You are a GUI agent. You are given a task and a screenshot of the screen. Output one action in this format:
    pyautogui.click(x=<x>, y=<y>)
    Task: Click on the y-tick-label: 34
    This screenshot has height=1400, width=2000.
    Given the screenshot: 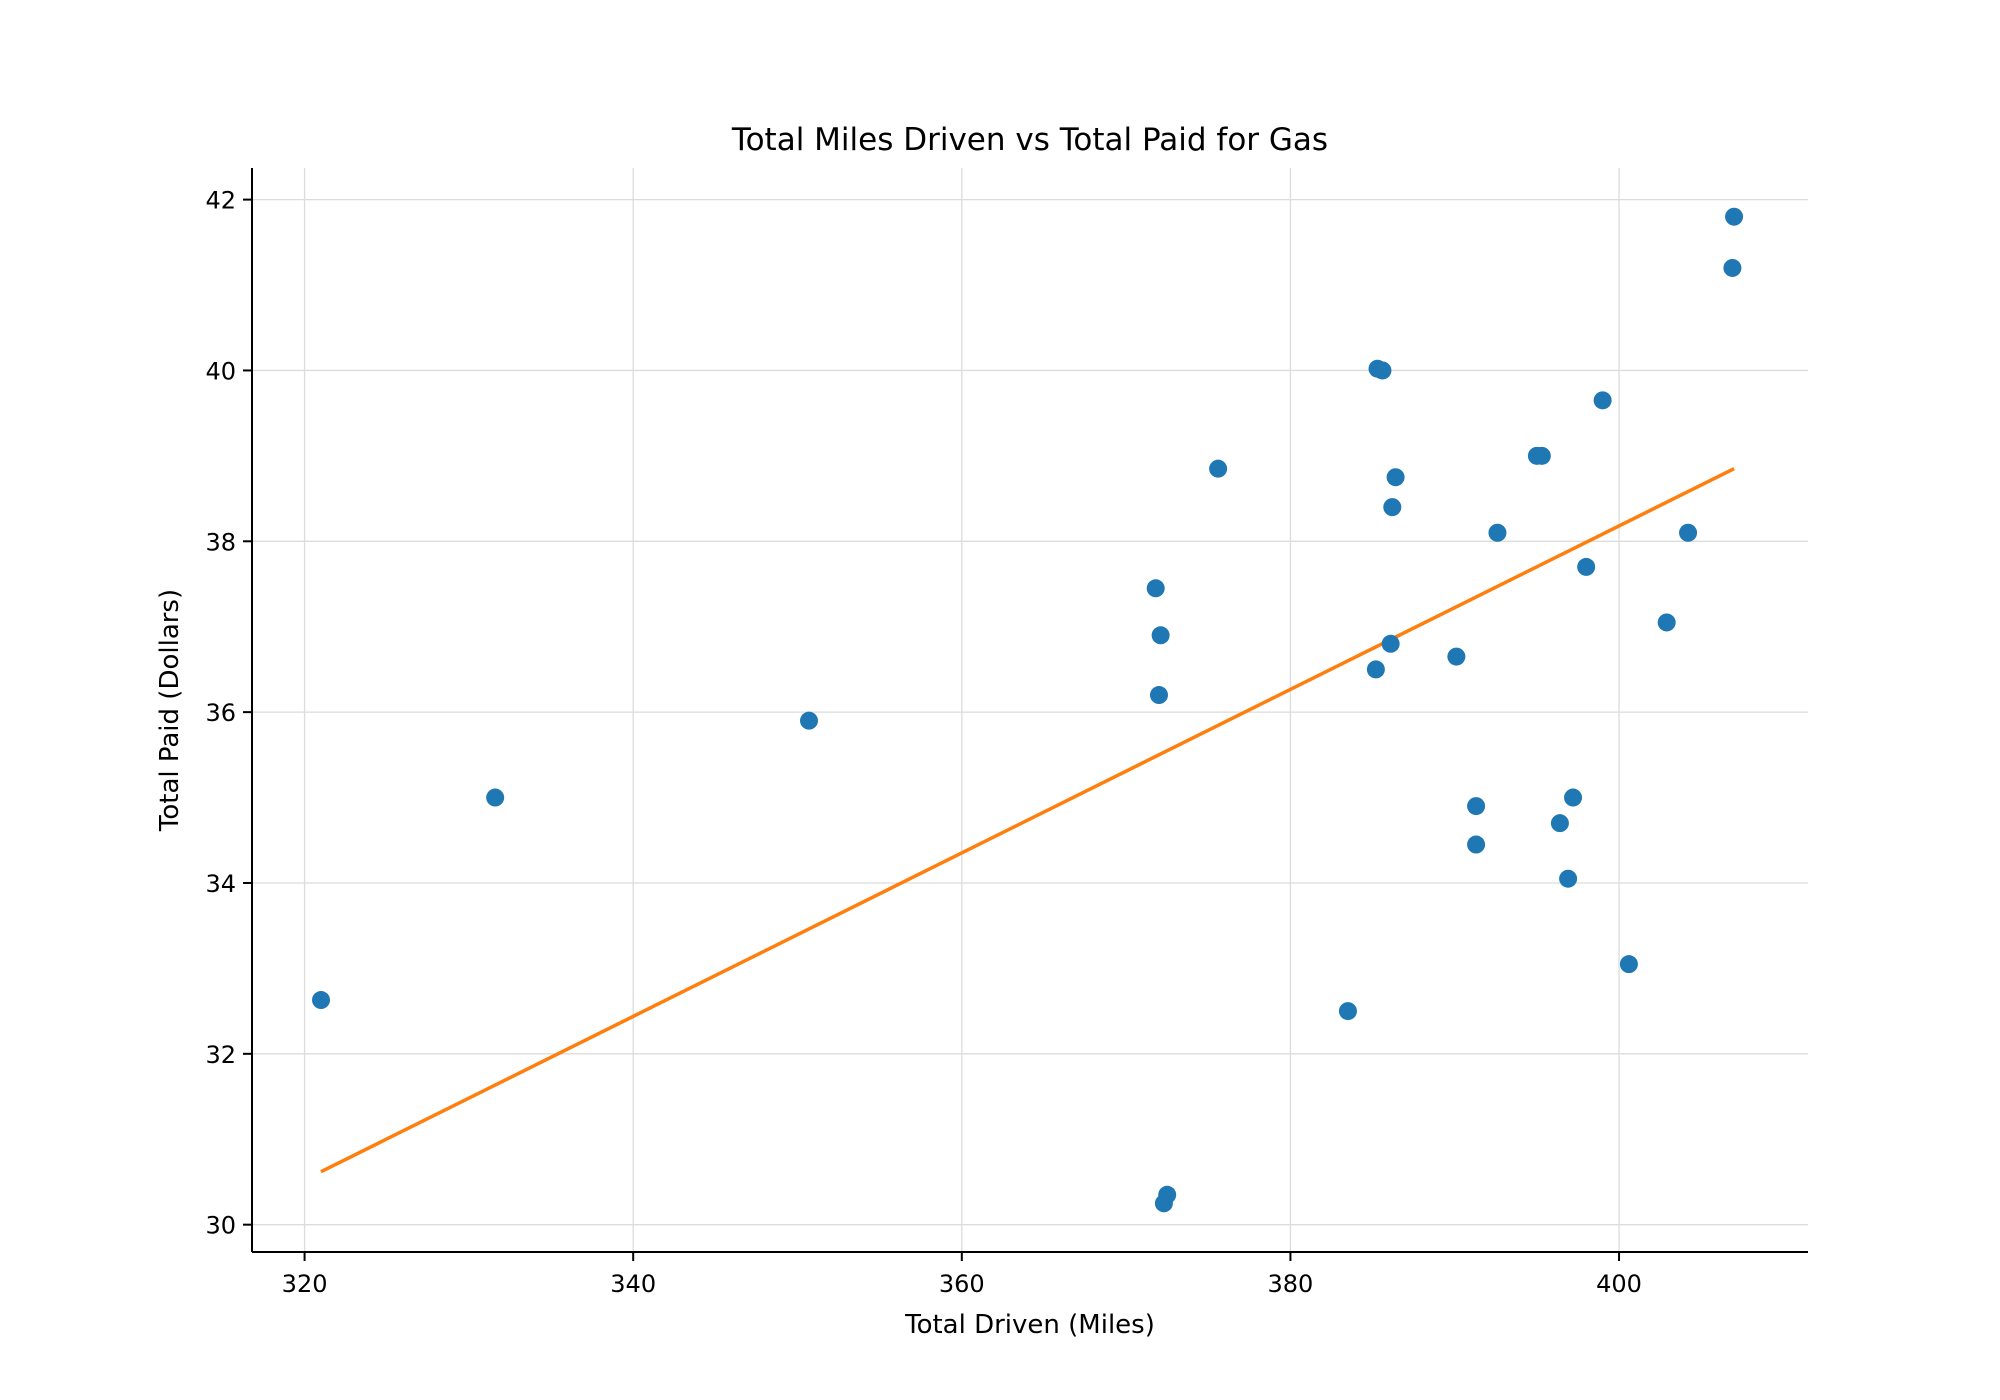 What is the action you would take?
    pyautogui.click(x=220, y=884)
    